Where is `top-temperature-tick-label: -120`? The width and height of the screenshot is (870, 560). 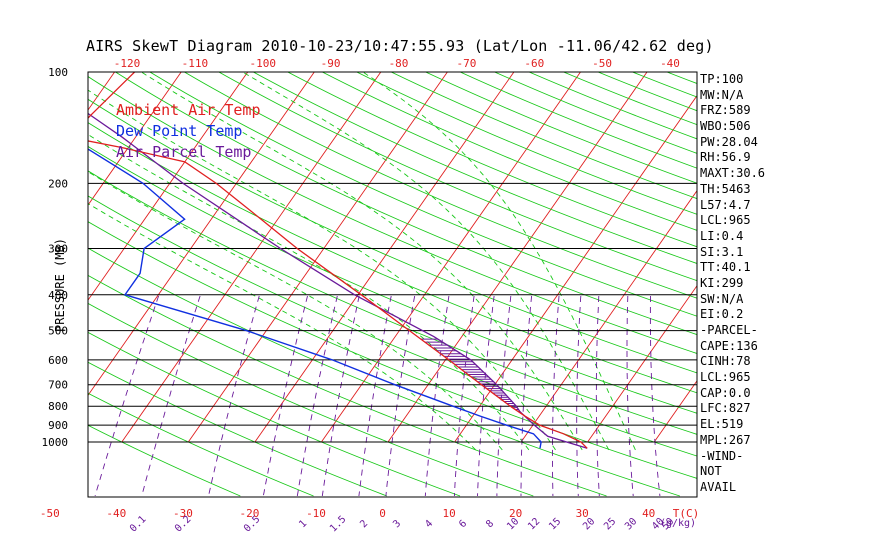 top-temperature-tick-label: -120 is located at coordinates (127, 63).